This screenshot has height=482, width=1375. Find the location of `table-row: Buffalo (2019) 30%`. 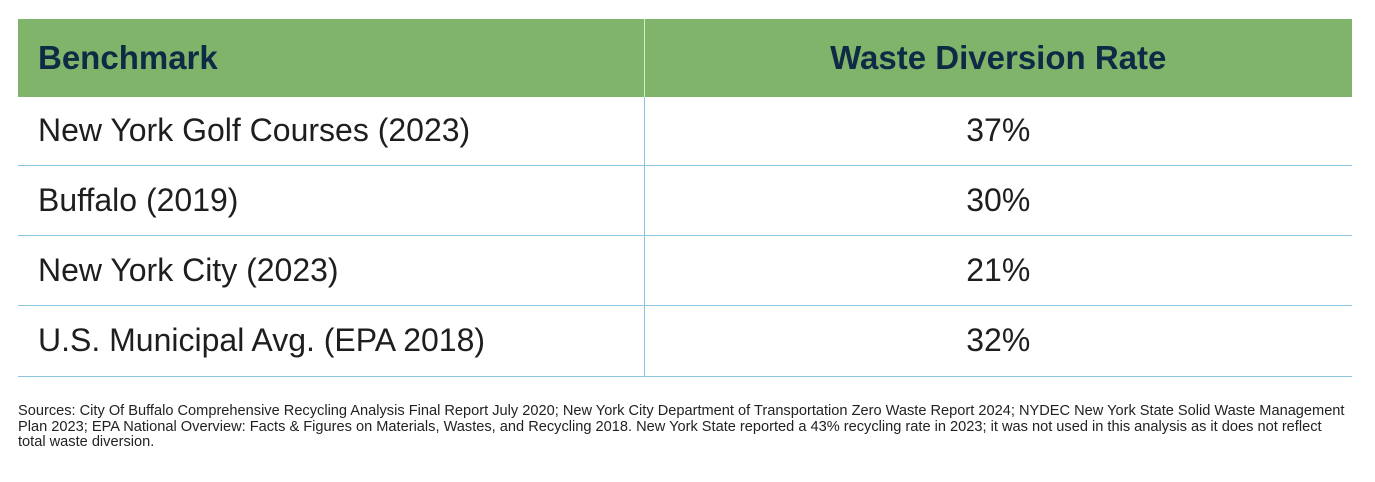

table-row: Buffalo (2019) 30% is located at coordinates (685, 200).